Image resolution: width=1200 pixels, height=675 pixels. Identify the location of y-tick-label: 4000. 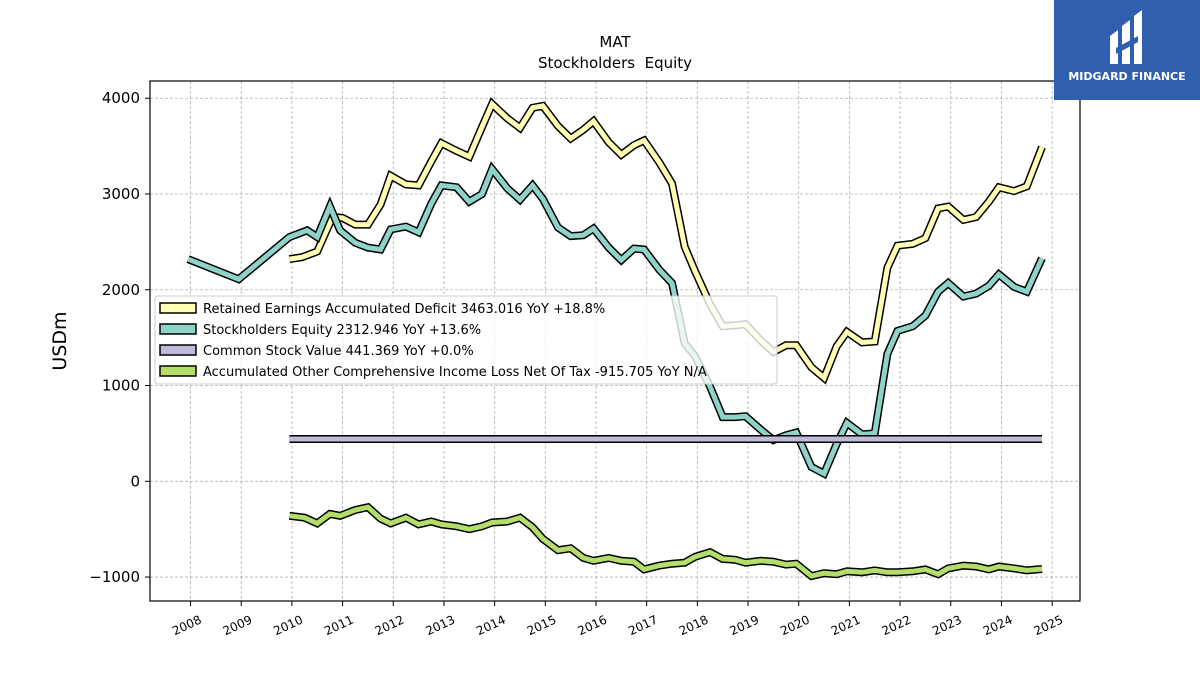
(121, 98).